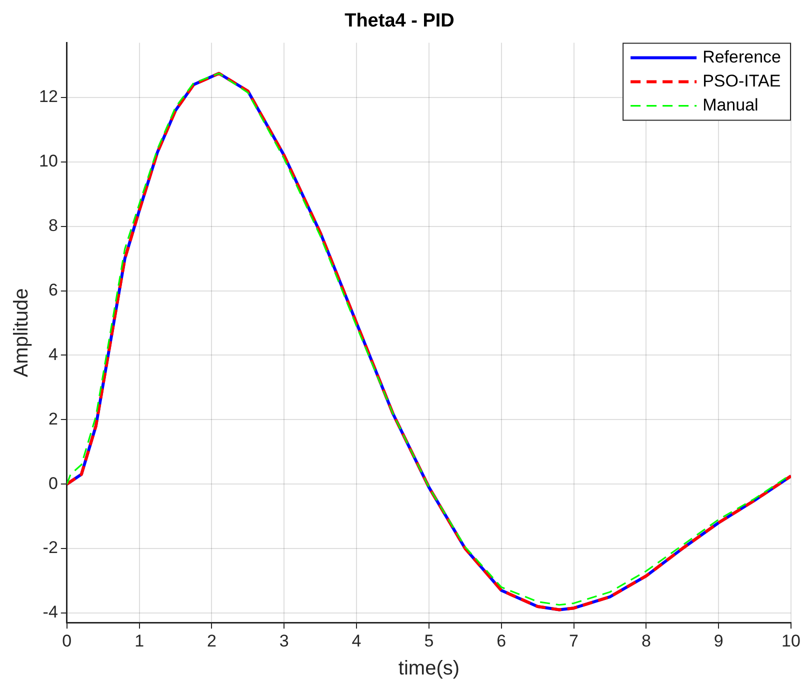 The width and height of the screenshot is (805, 687). I want to click on y-tick-label: 4, so click(53, 354).